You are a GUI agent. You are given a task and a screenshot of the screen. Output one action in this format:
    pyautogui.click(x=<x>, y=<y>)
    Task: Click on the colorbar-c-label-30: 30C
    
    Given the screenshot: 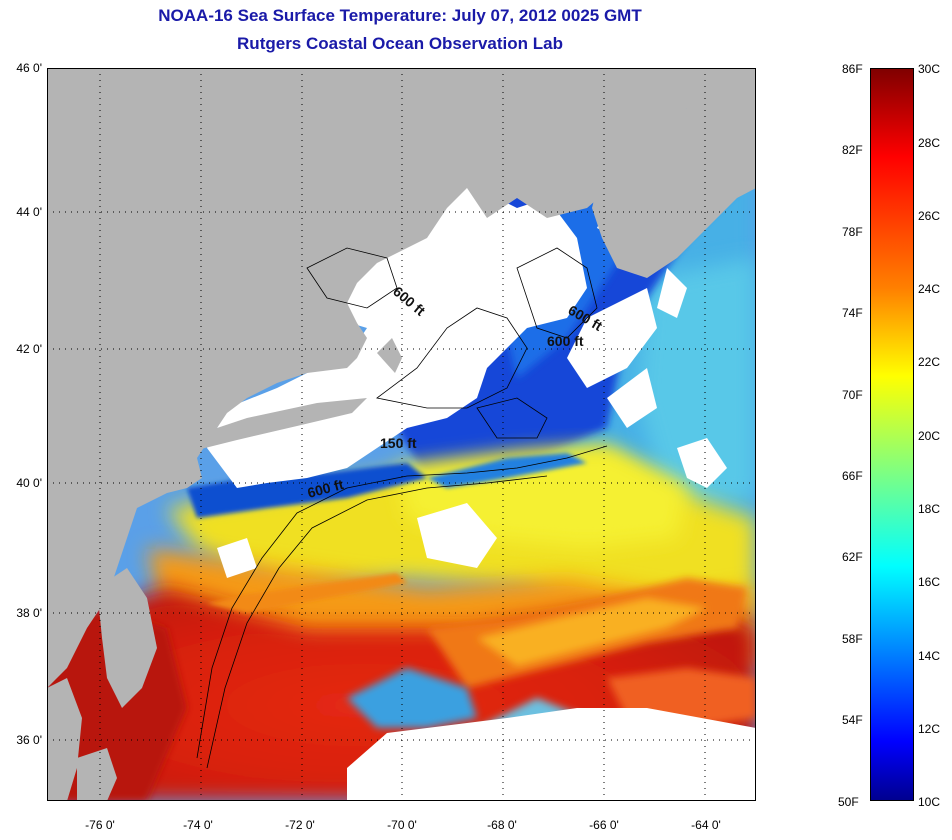 What is the action you would take?
    pyautogui.click(x=929, y=69)
    